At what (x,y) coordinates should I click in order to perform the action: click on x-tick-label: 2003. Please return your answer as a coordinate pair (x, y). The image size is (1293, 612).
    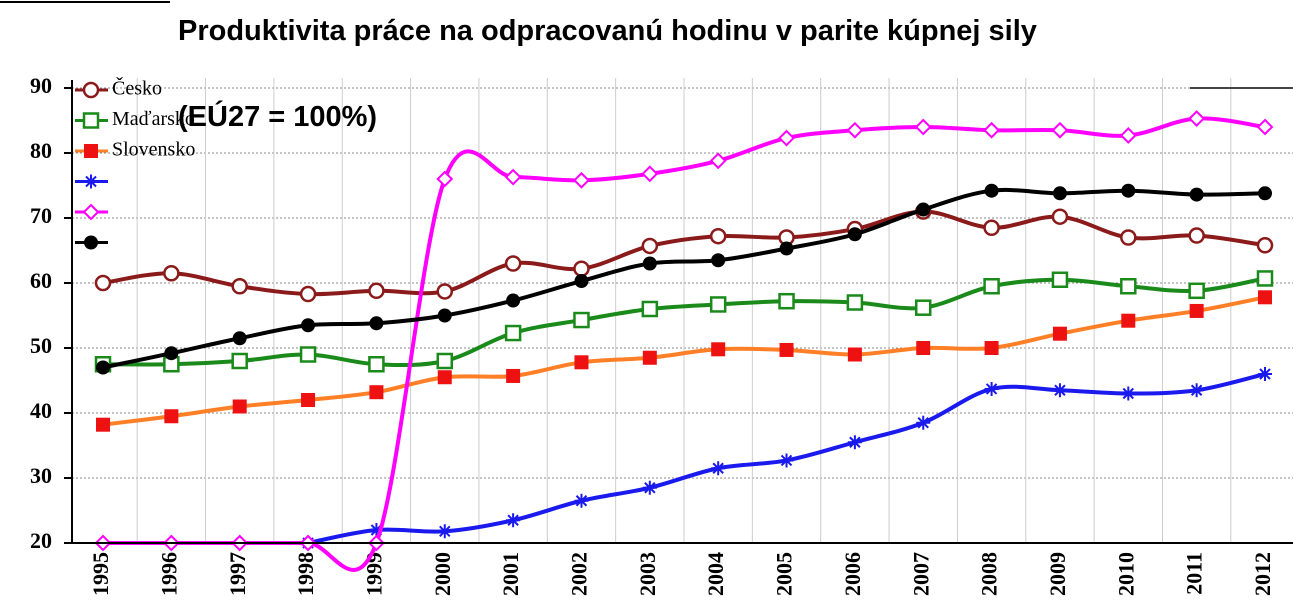
    Looking at the image, I should click on (647, 574).